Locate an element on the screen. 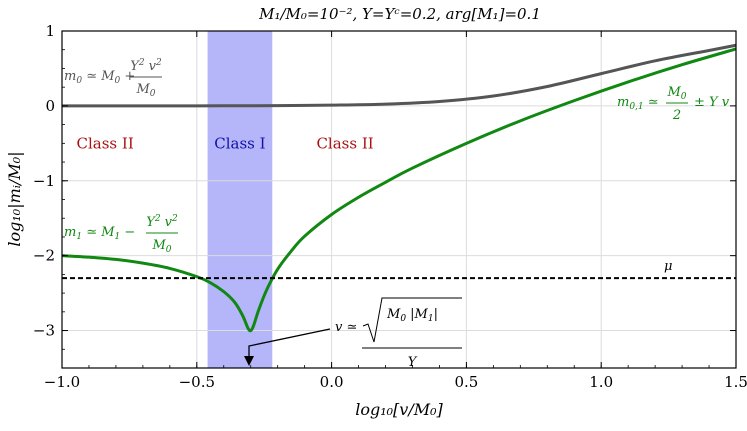  annotation-m0: m0 ≃ M0 + Y2 v2 M0 is located at coordinates (113, 78).